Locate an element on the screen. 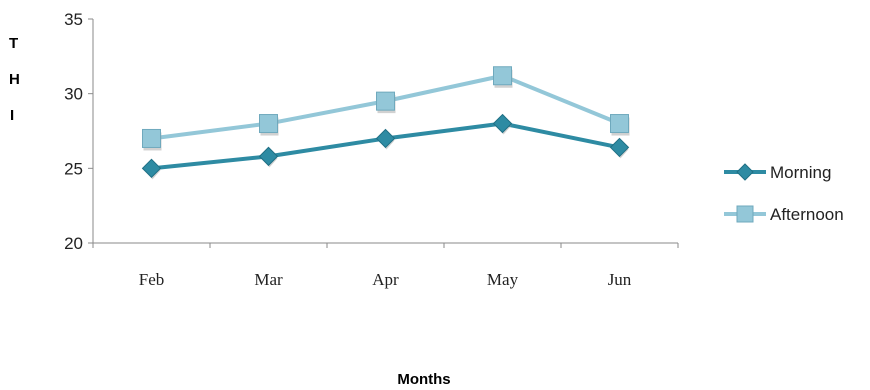 The height and width of the screenshot is (390, 870). y-axis-label: T H I is located at coordinates (14, 79).